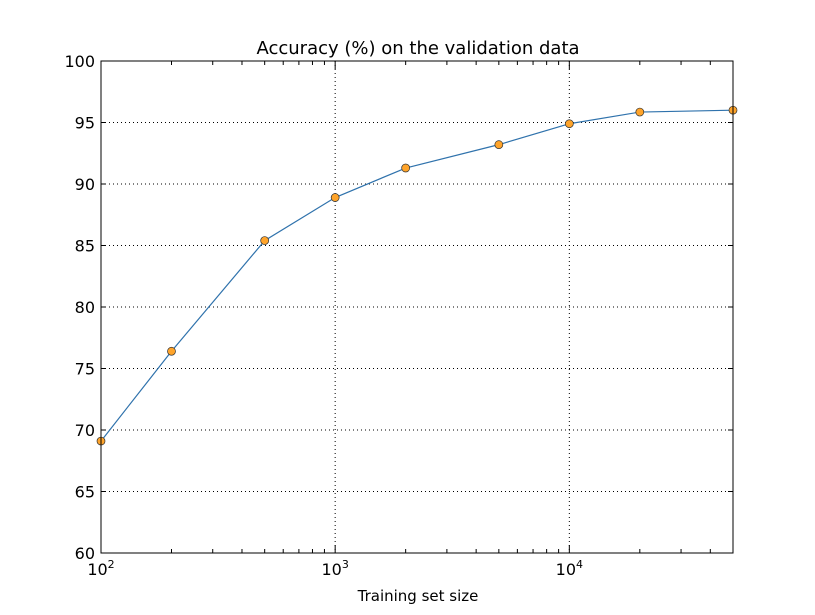 The width and height of the screenshot is (815, 615). What do you see at coordinates (85, 246) in the screenshot?
I see `y-tick-label: 85` at bounding box center [85, 246].